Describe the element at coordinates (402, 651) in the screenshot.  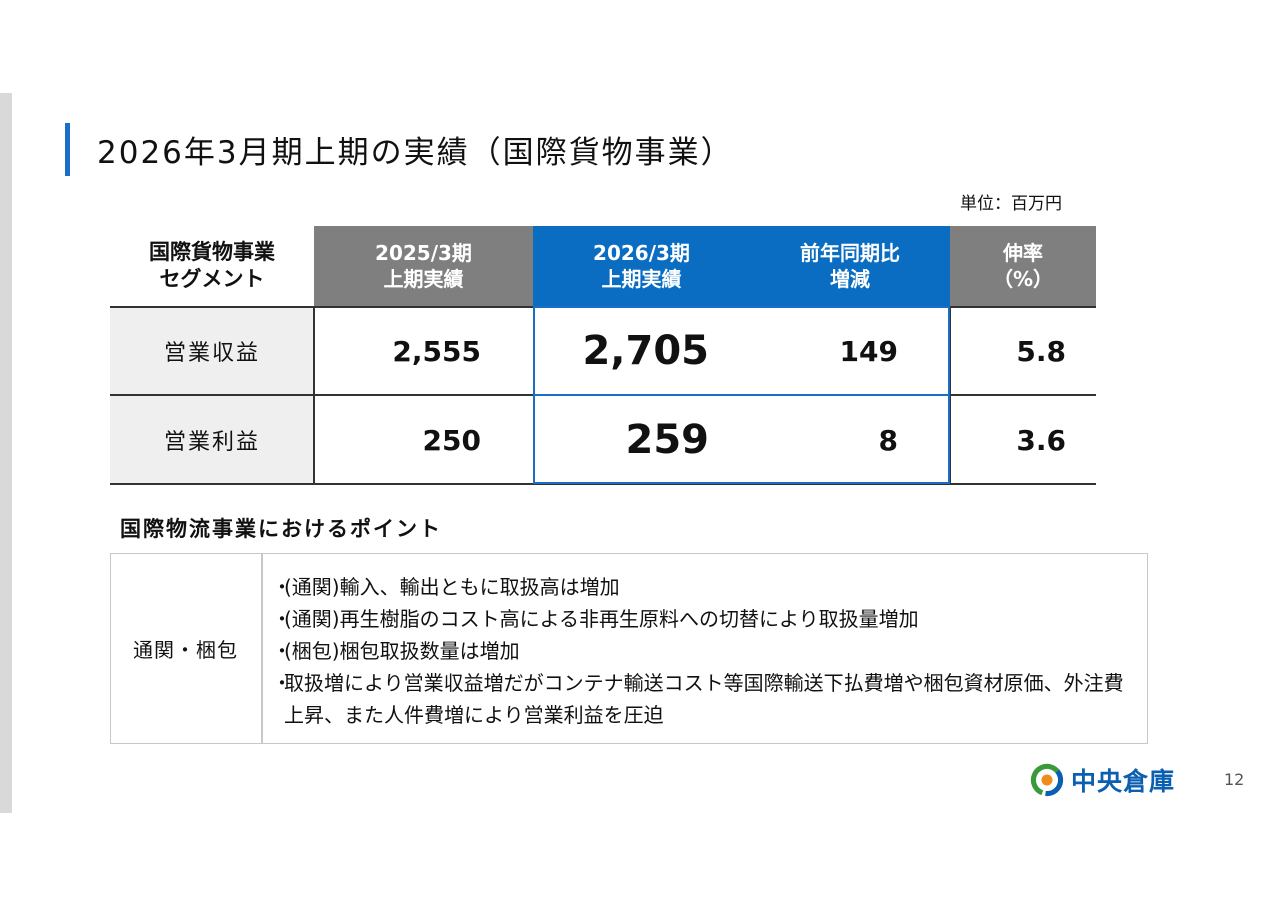
I see `bullet-text: (梱包)梱包取扱数量は増加` at that location.